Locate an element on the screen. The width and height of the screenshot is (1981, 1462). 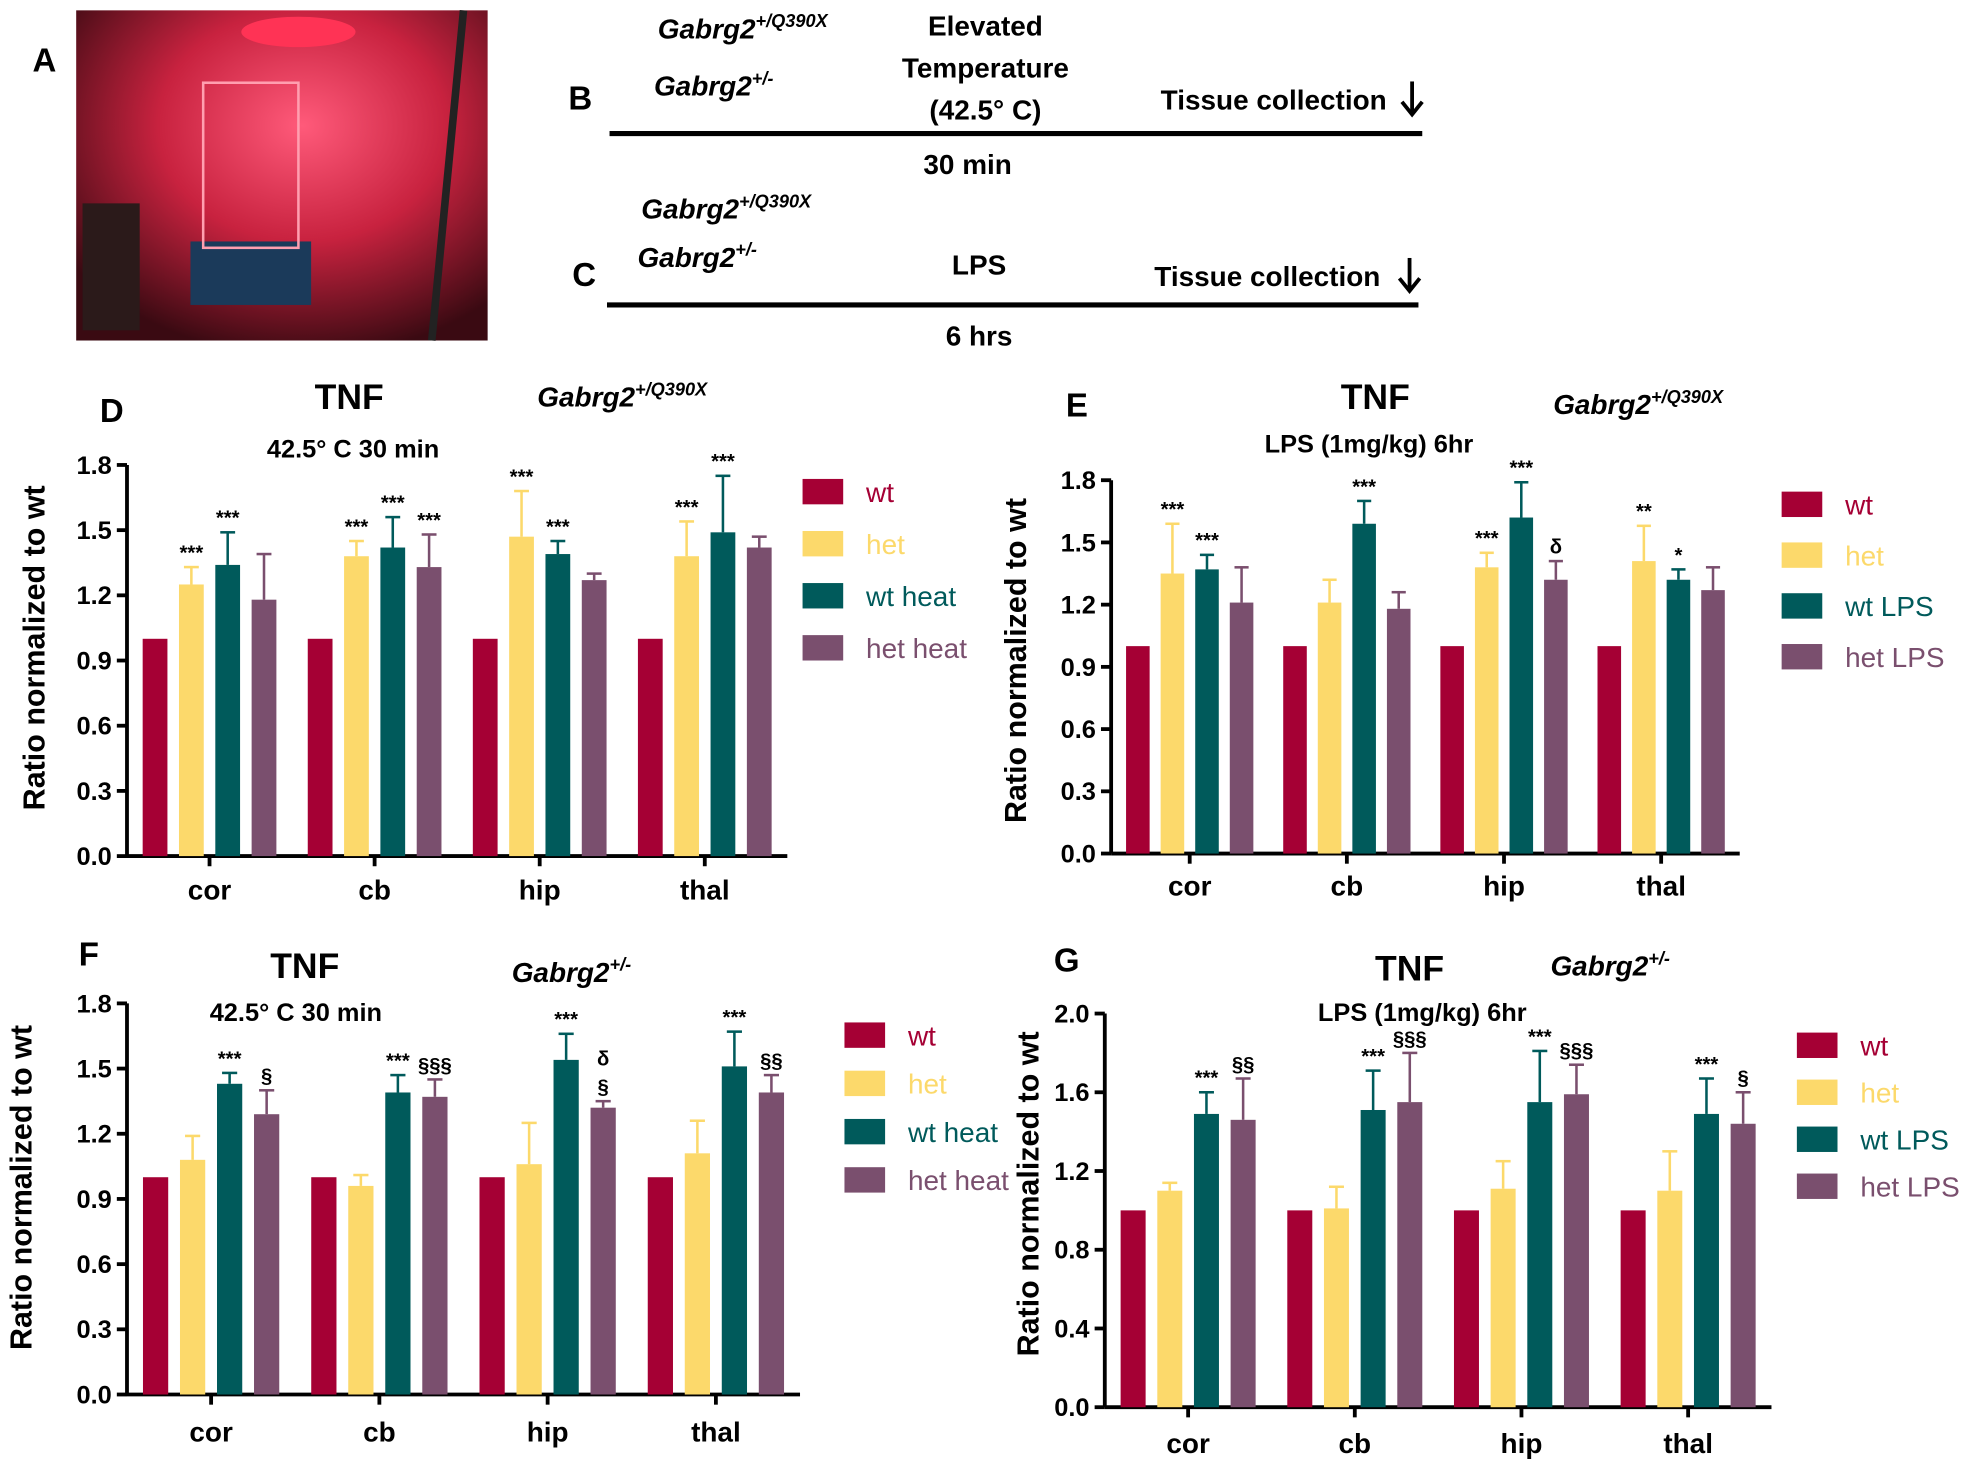
photo is located at coordinates (282, 175).